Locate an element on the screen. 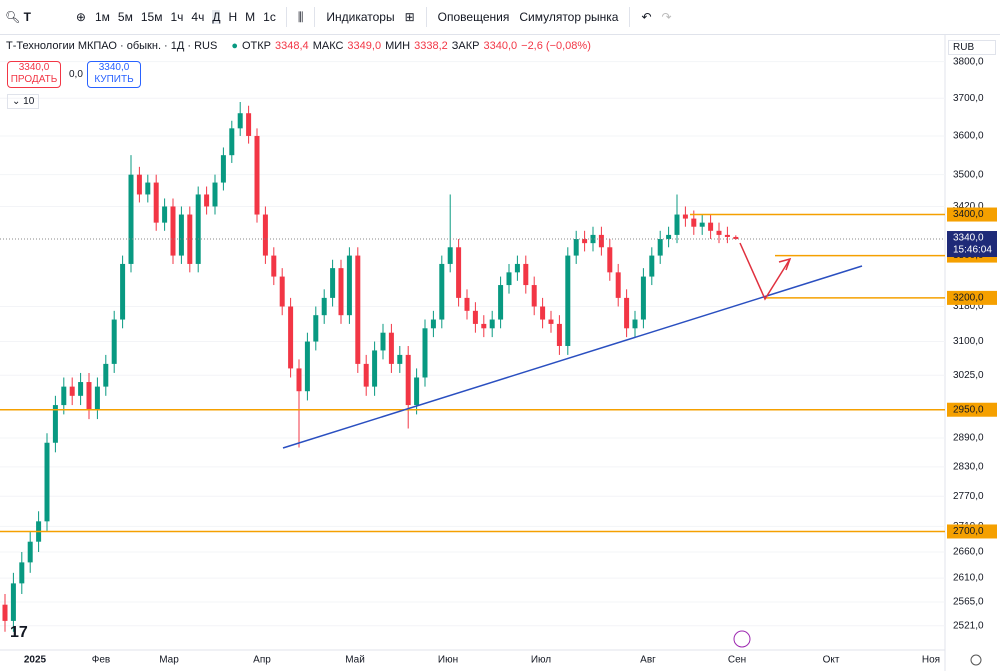 This screenshot has width=1000, height=671. interval: 4ч is located at coordinates (198, 17).